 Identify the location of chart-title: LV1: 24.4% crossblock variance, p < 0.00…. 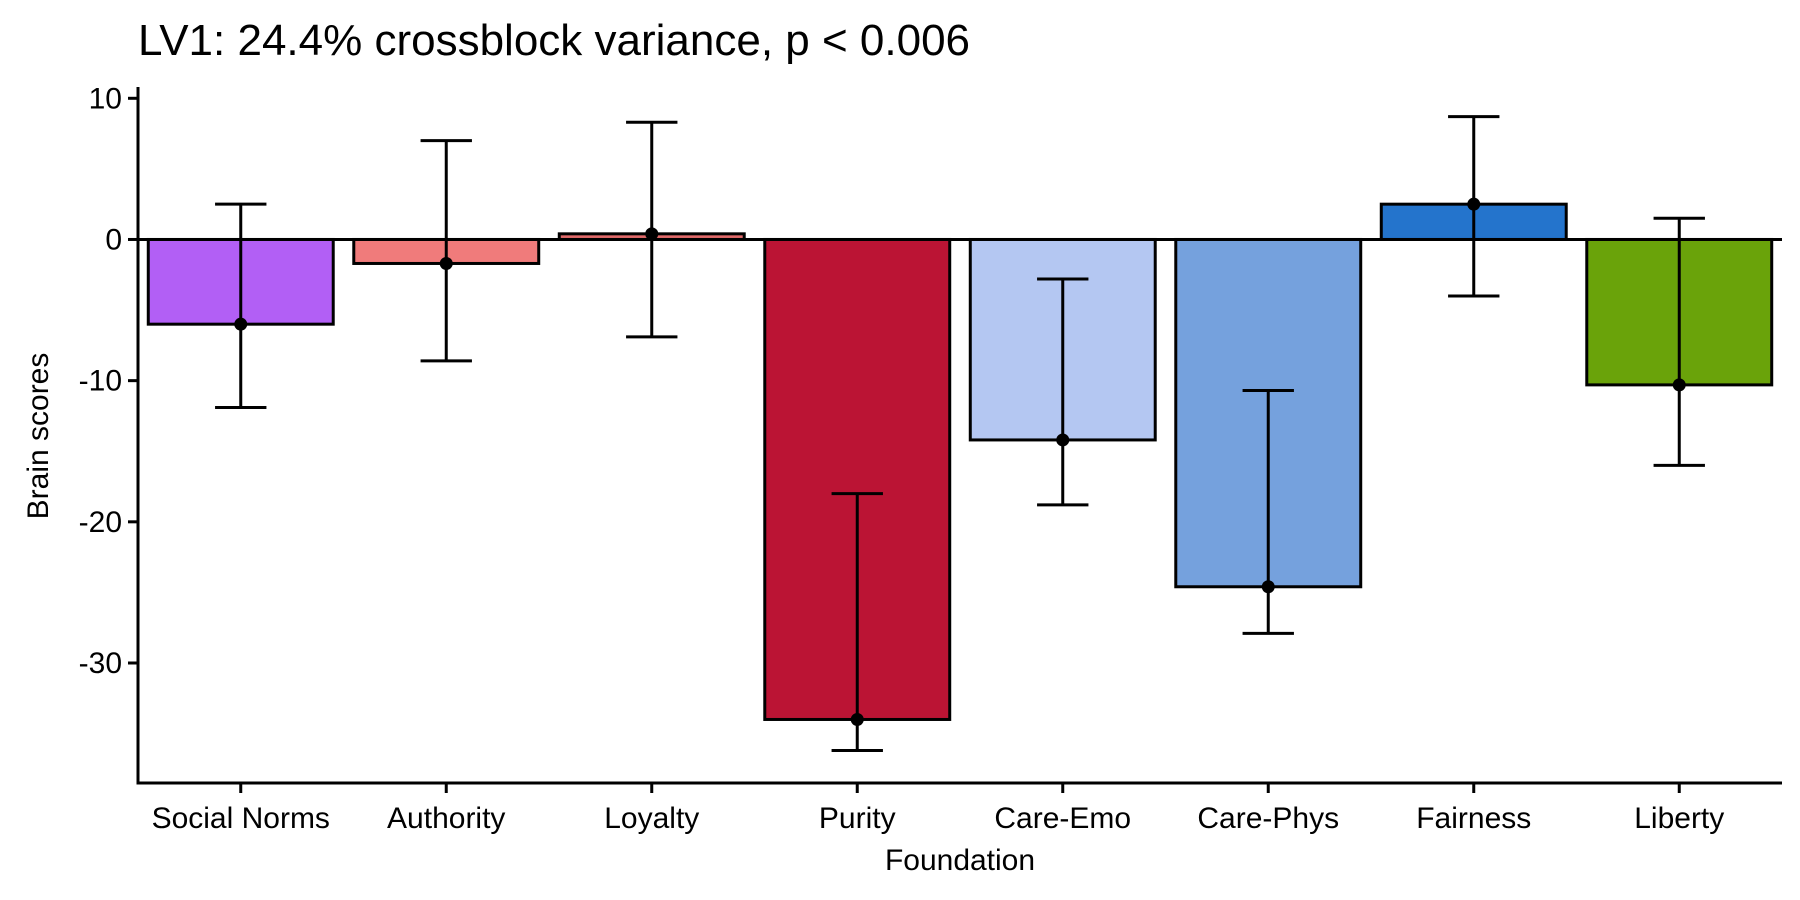
(554, 40).